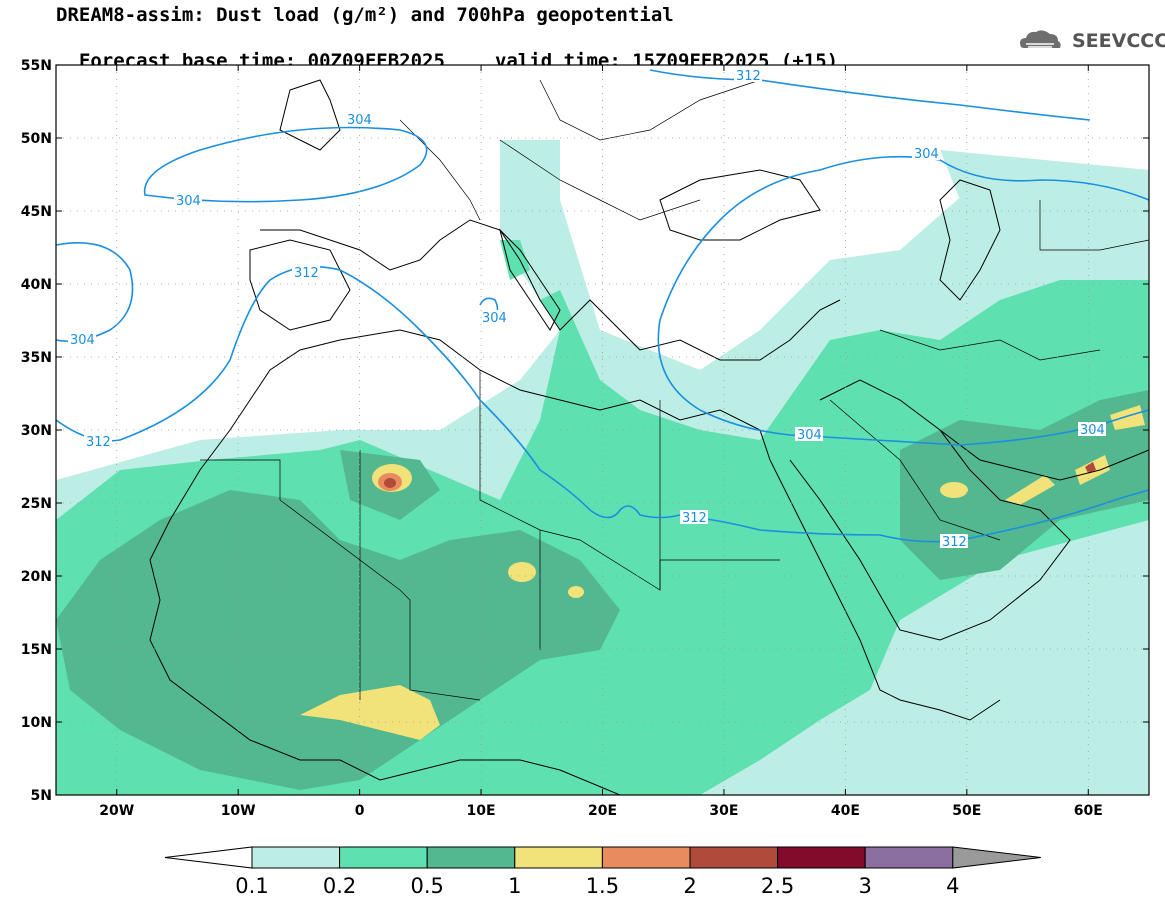  I want to click on lat-tick-label: 15N, so click(36, 650).